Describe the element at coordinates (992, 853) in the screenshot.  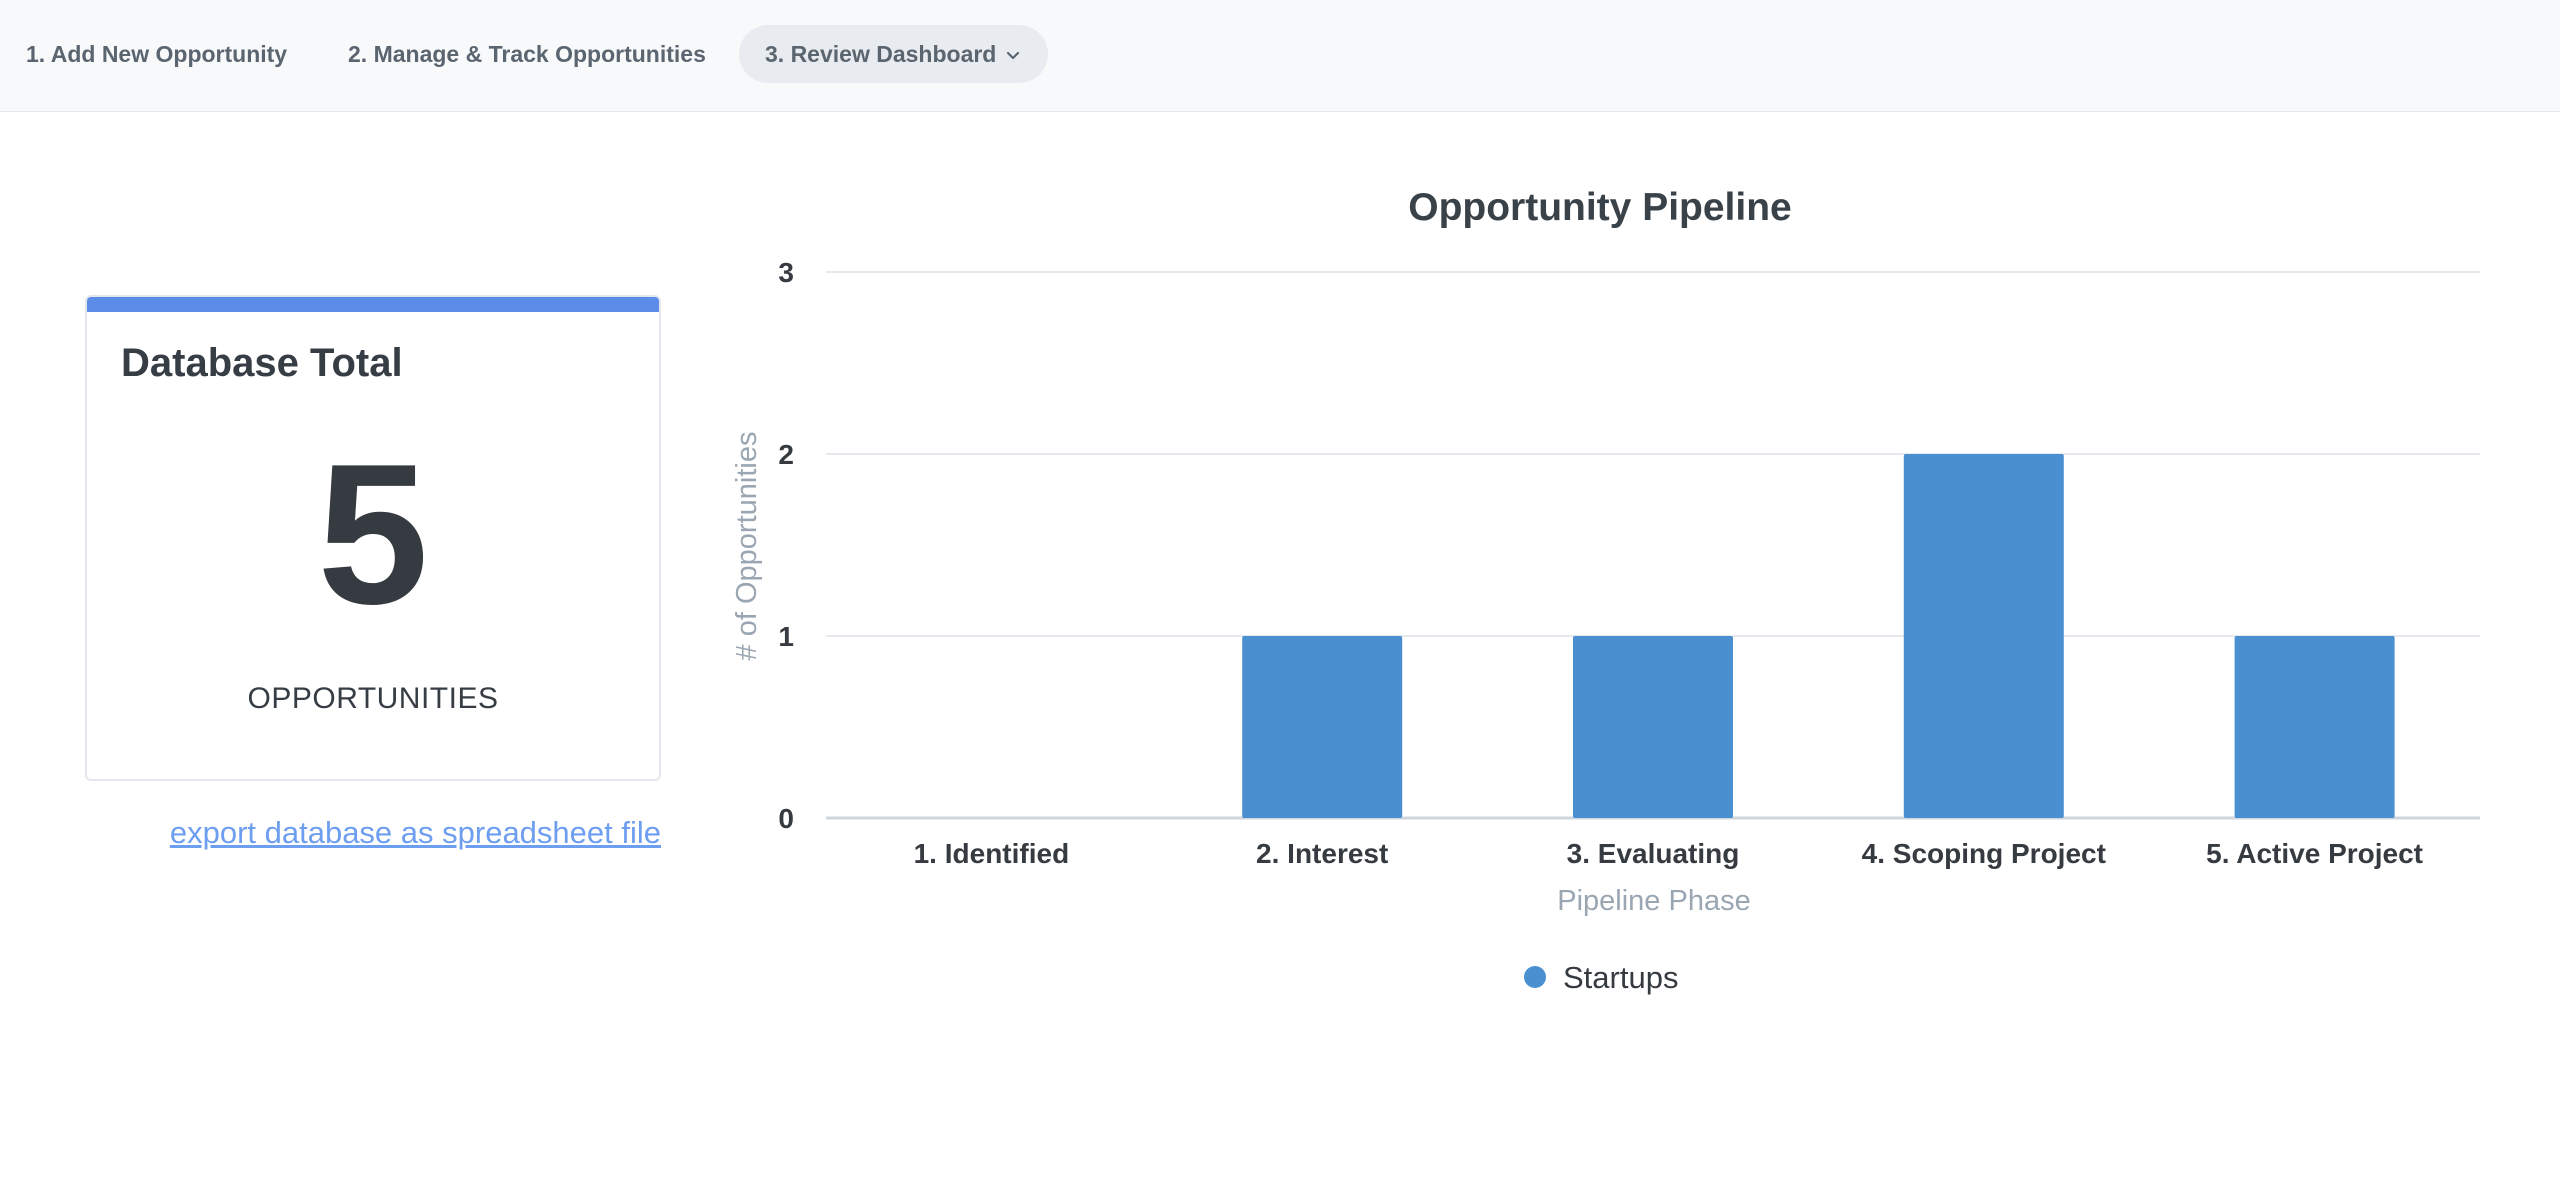
I see `x-tick-label: 1. Identified` at that location.